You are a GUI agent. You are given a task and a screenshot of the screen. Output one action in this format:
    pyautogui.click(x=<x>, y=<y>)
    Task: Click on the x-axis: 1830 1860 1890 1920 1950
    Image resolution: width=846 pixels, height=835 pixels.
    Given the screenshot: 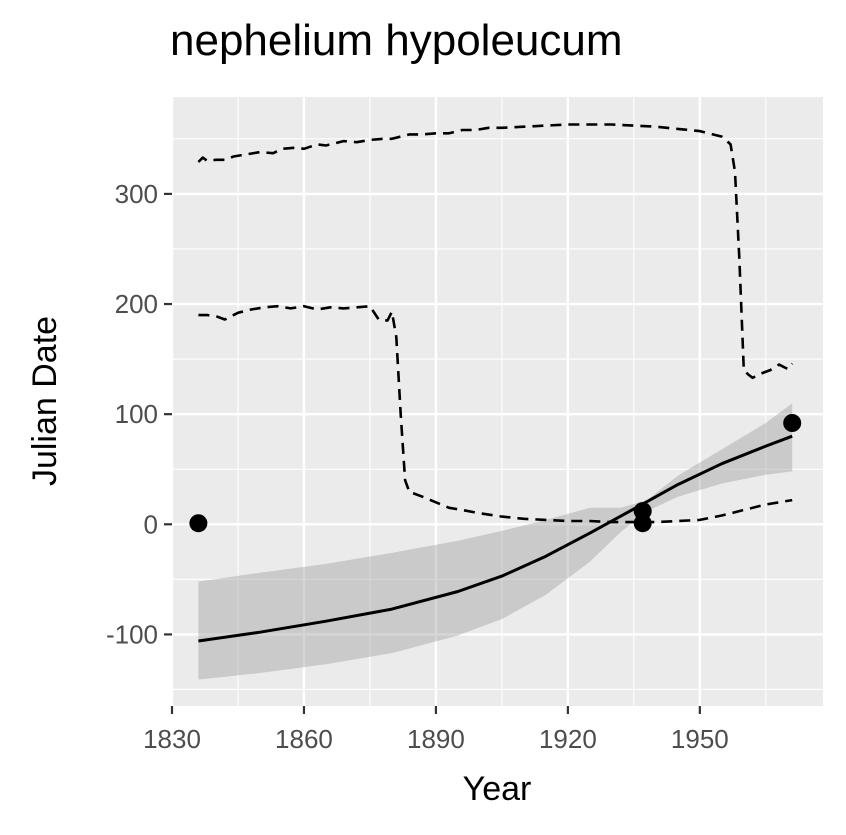 What is the action you would take?
    pyautogui.click(x=436, y=730)
    